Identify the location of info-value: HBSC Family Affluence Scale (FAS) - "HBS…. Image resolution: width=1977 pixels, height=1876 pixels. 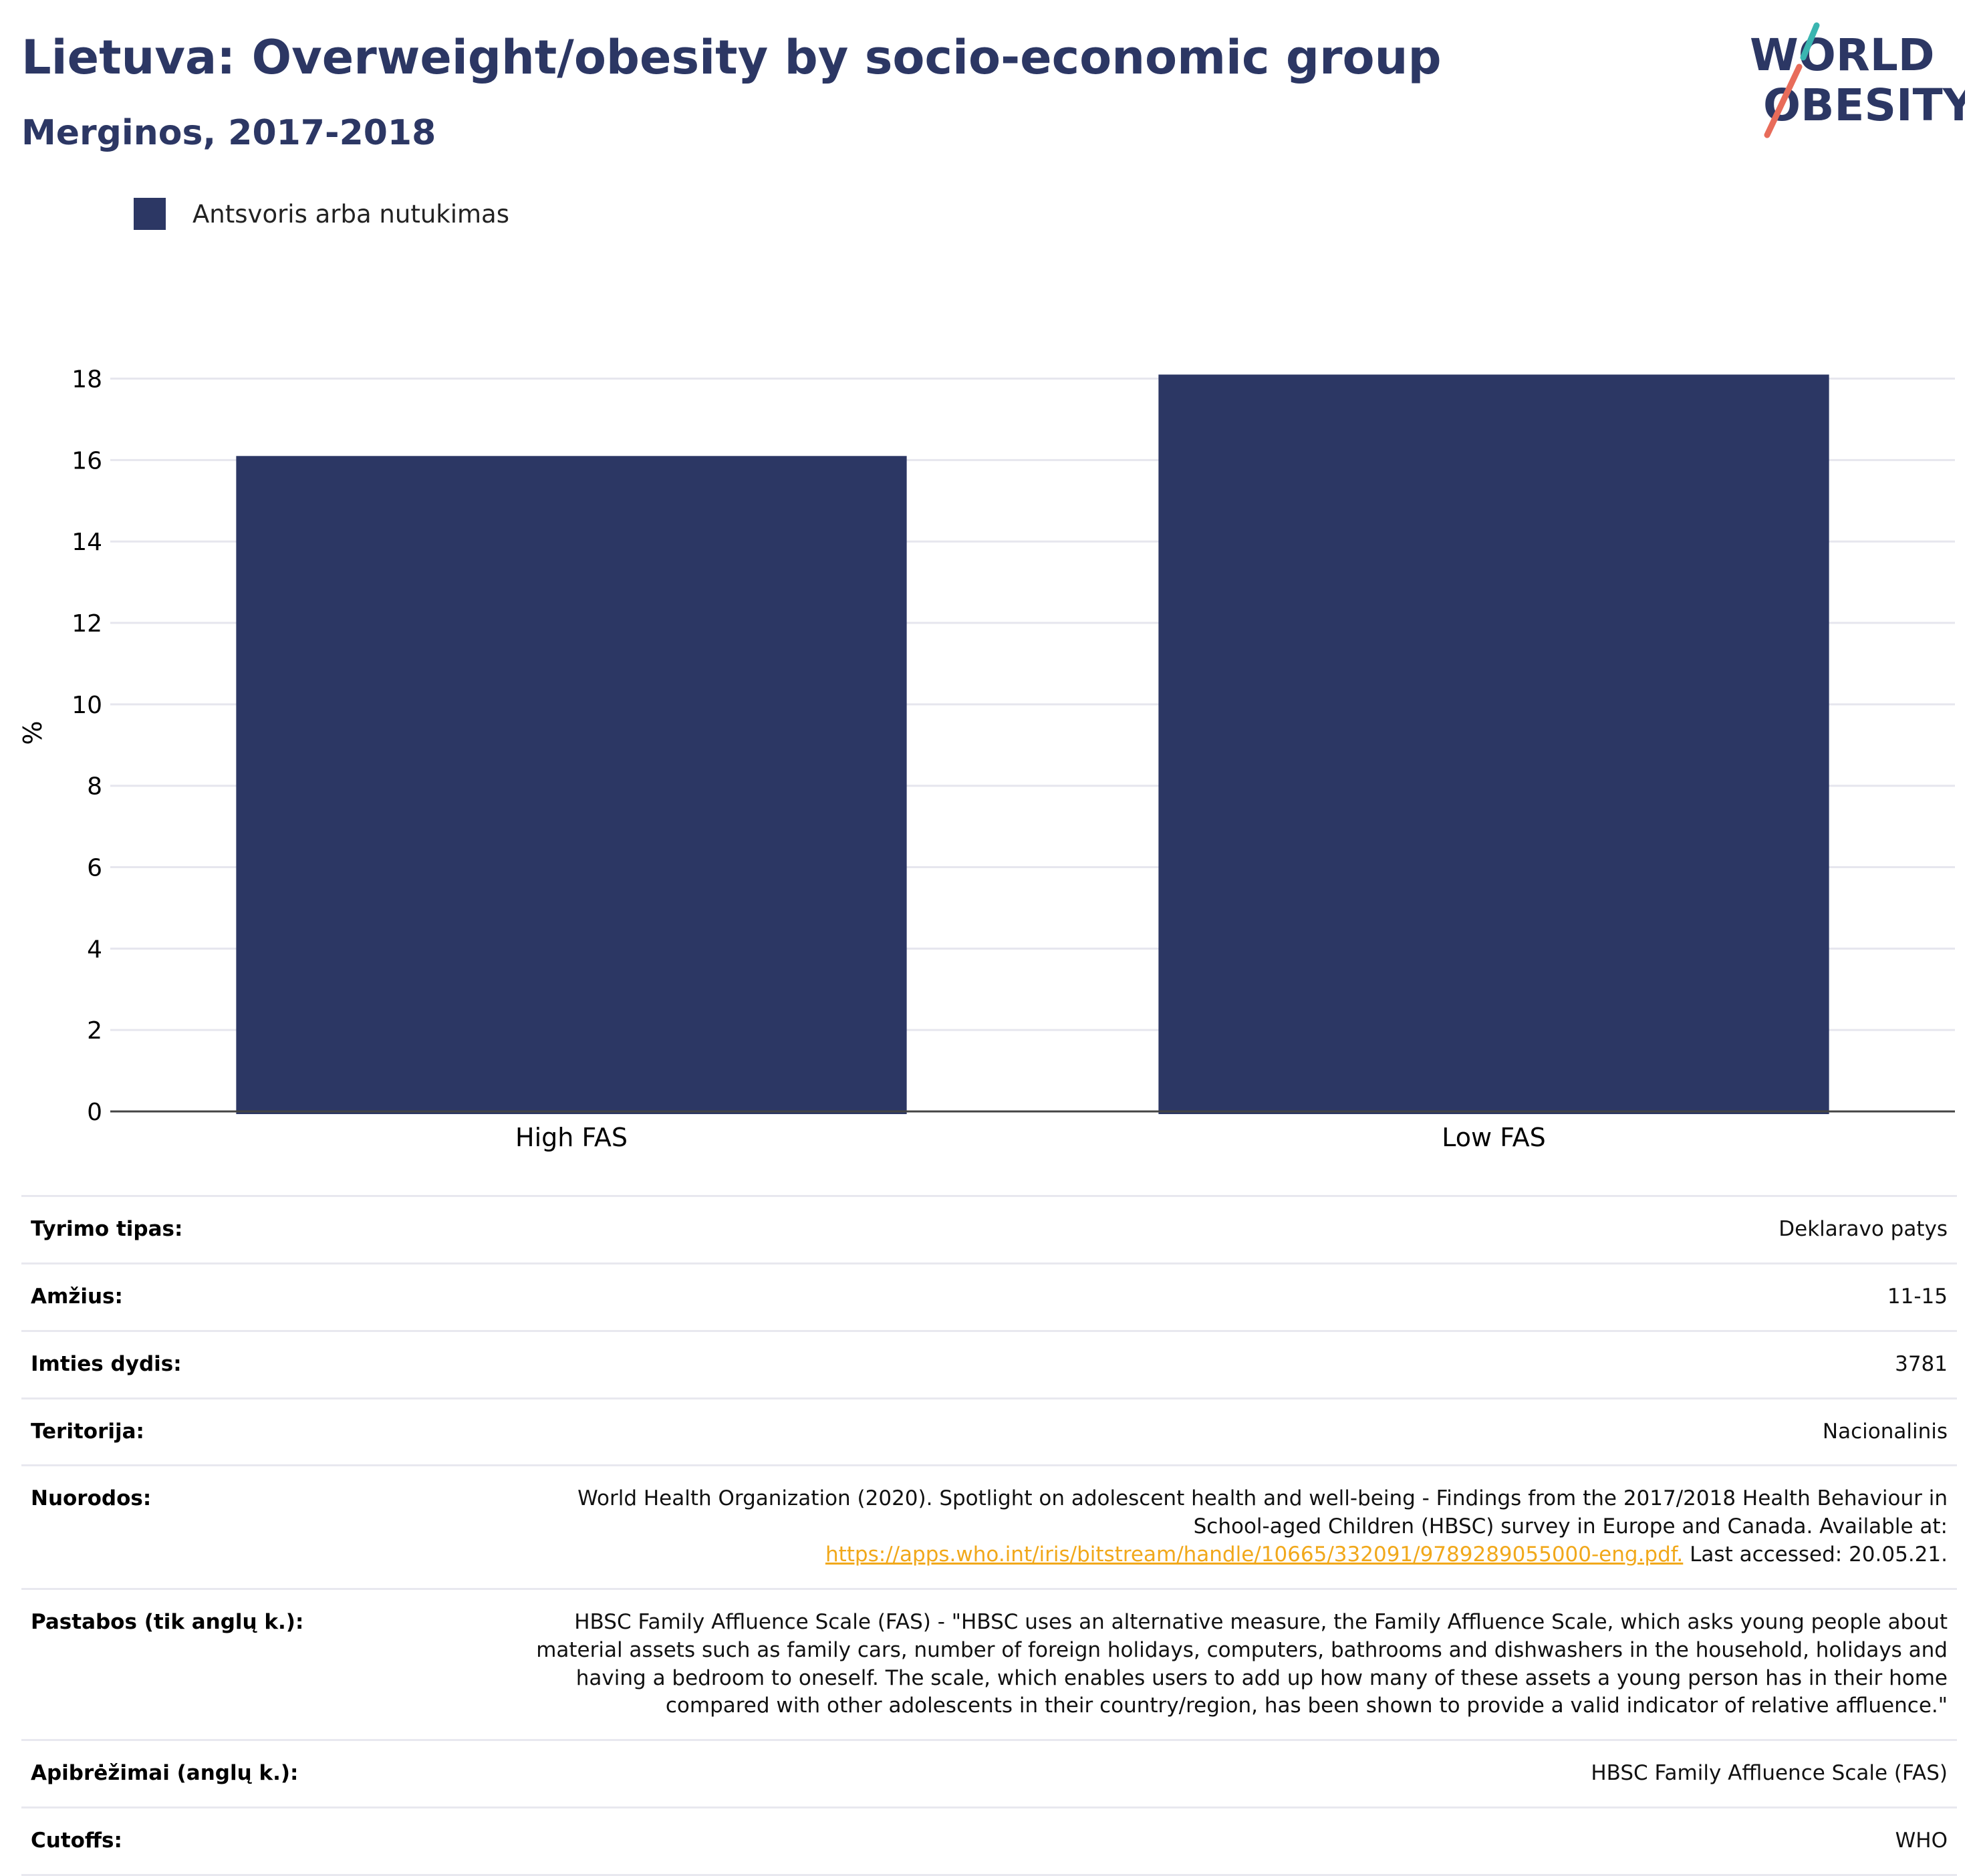
(1232, 1664).